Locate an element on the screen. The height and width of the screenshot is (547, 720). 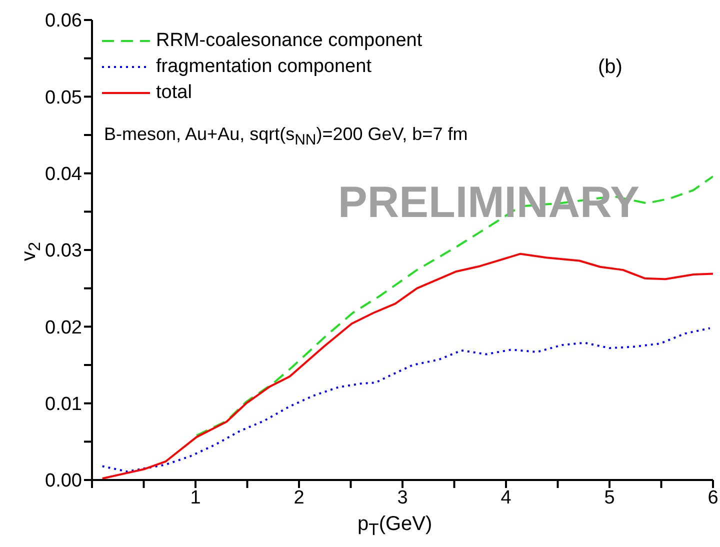
y-tick-label: 0.05 is located at coordinates (63, 97).